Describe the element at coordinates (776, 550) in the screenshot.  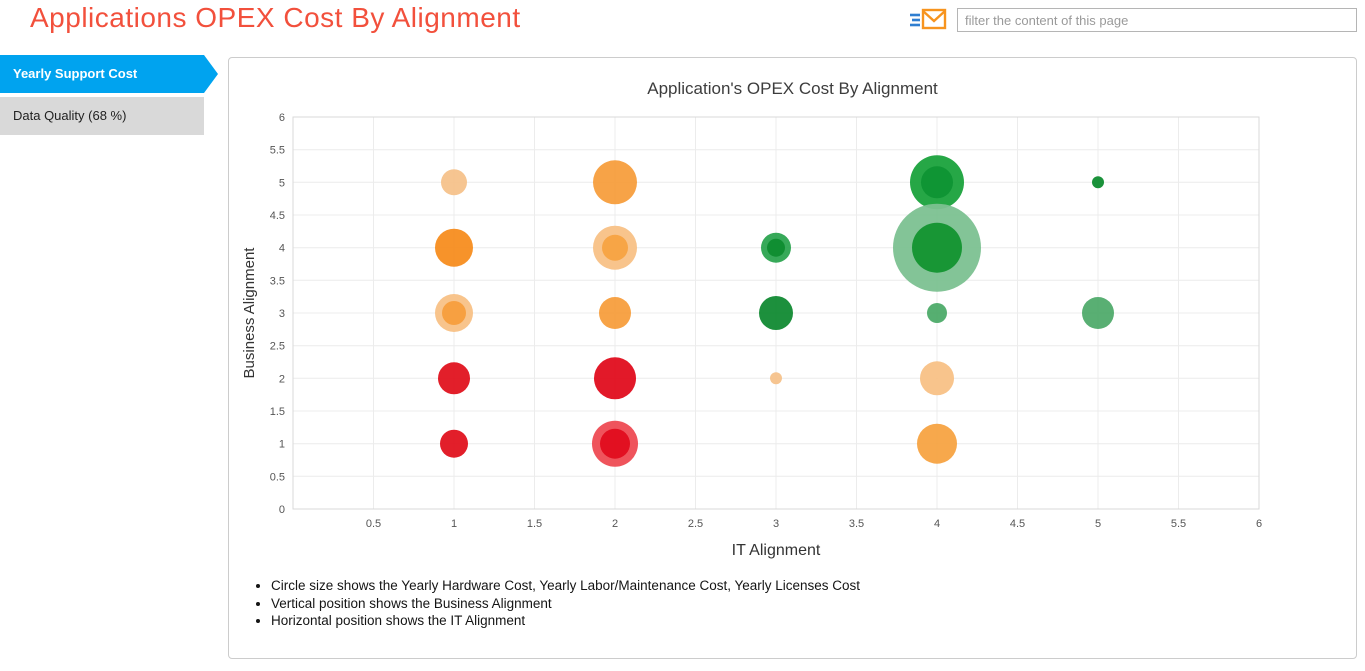
I see `x-axis-title: IT Alignment` at that location.